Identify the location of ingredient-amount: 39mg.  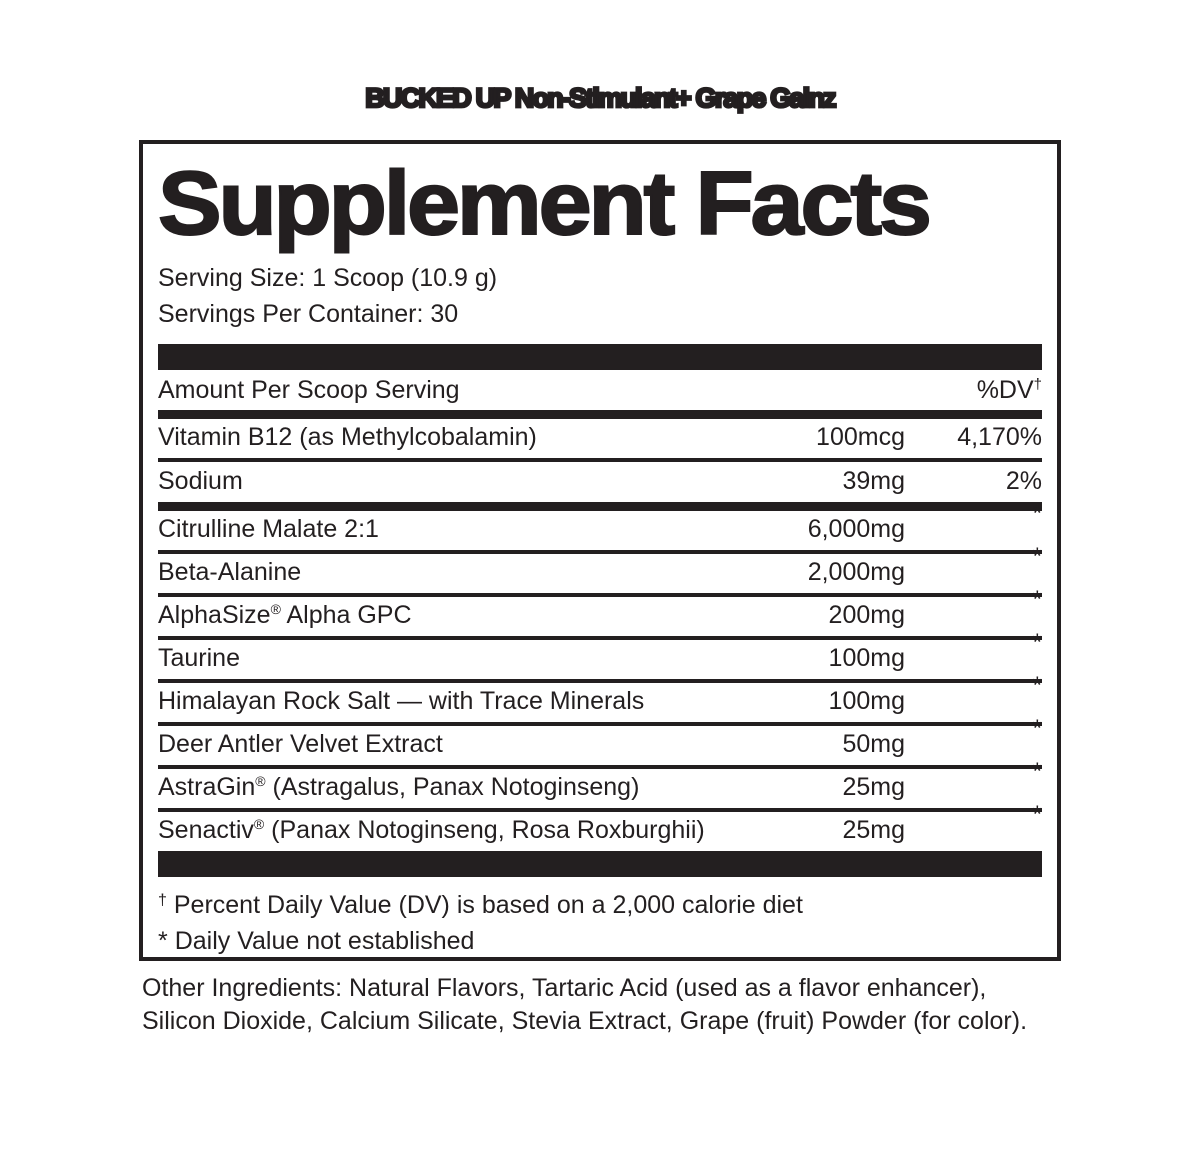
(873, 481).